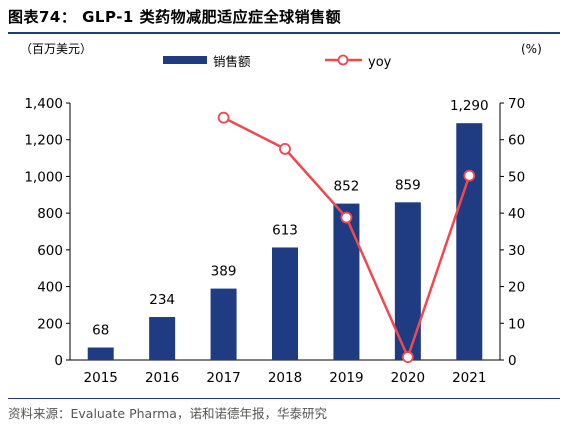 The height and width of the screenshot is (437, 568). Describe the element at coordinates (408, 378) in the screenshot. I see `x-tick-label: 2020` at that location.